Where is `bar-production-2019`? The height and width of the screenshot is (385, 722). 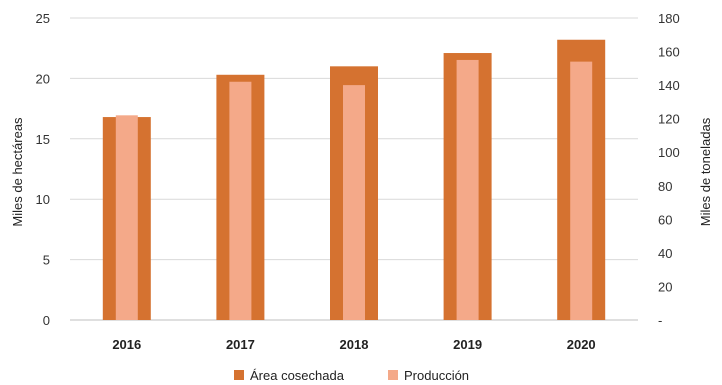 bar-production-2019 is located at coordinates (467, 189).